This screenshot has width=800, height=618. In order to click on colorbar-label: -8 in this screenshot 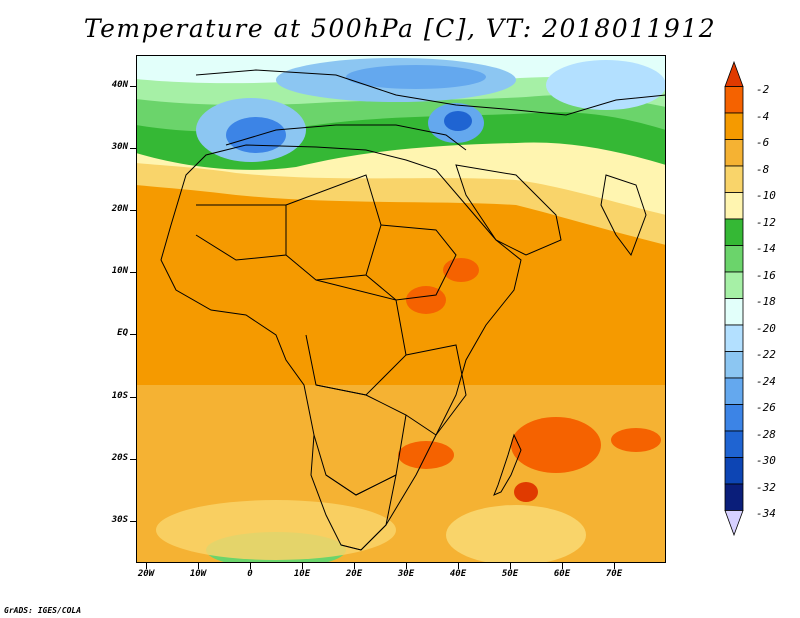, I will do `click(763, 169)`.